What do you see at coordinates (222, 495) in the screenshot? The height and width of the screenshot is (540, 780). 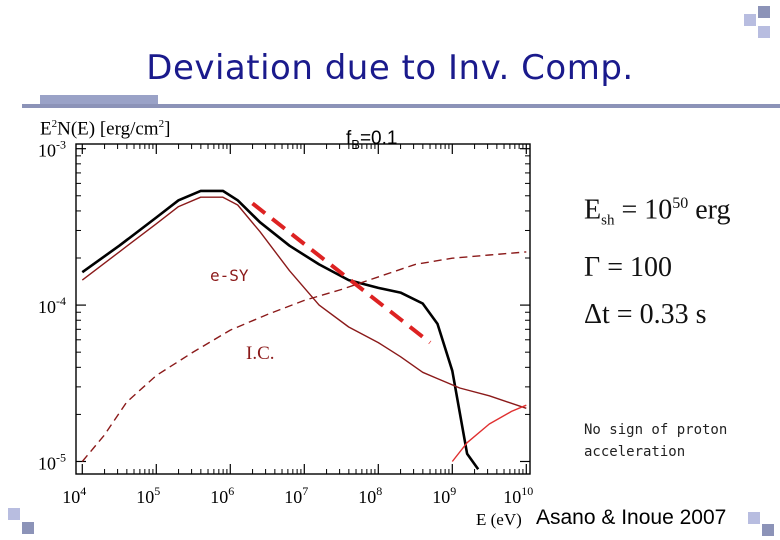 I see `x-tick-label: 10⁶` at bounding box center [222, 495].